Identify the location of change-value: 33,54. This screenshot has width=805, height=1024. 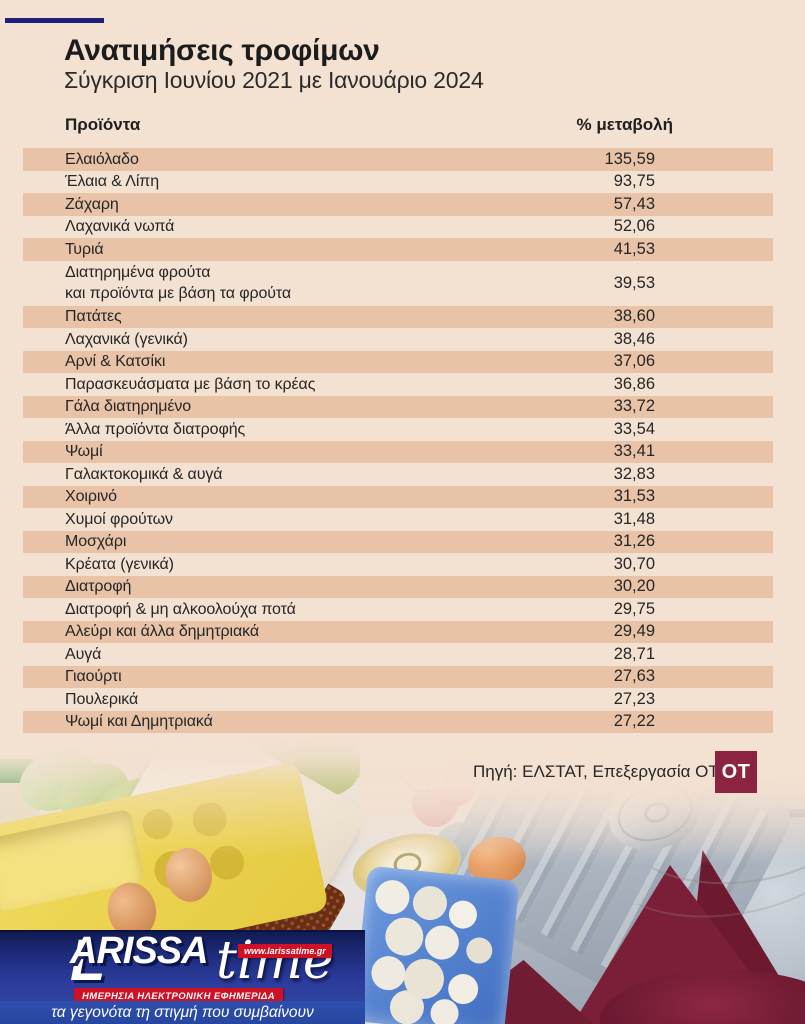
(634, 428).